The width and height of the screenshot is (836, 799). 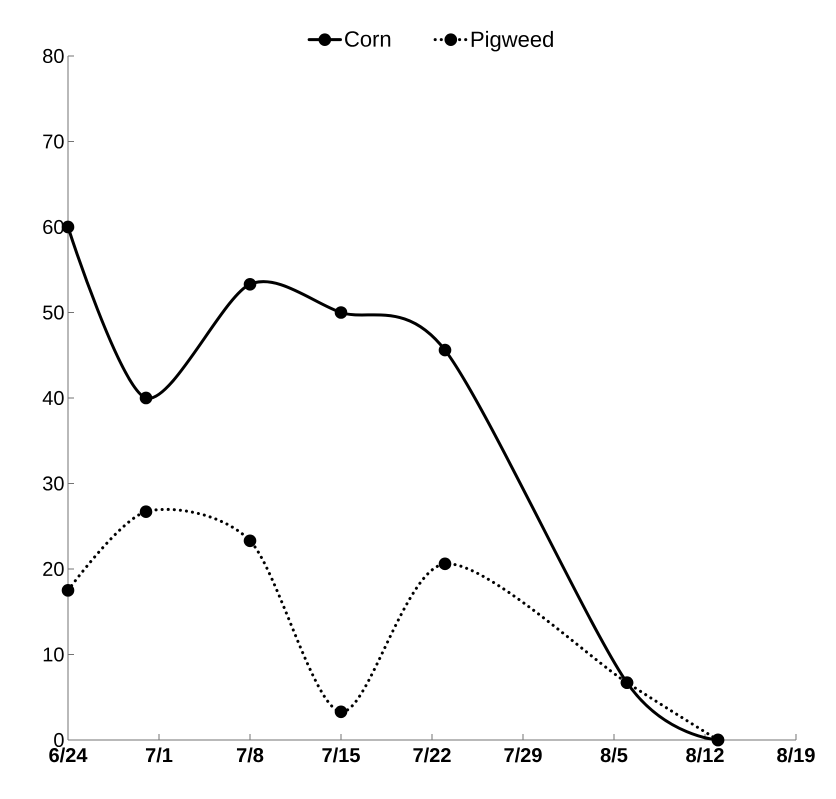 I want to click on y-tick-label: 20, so click(x=53, y=569).